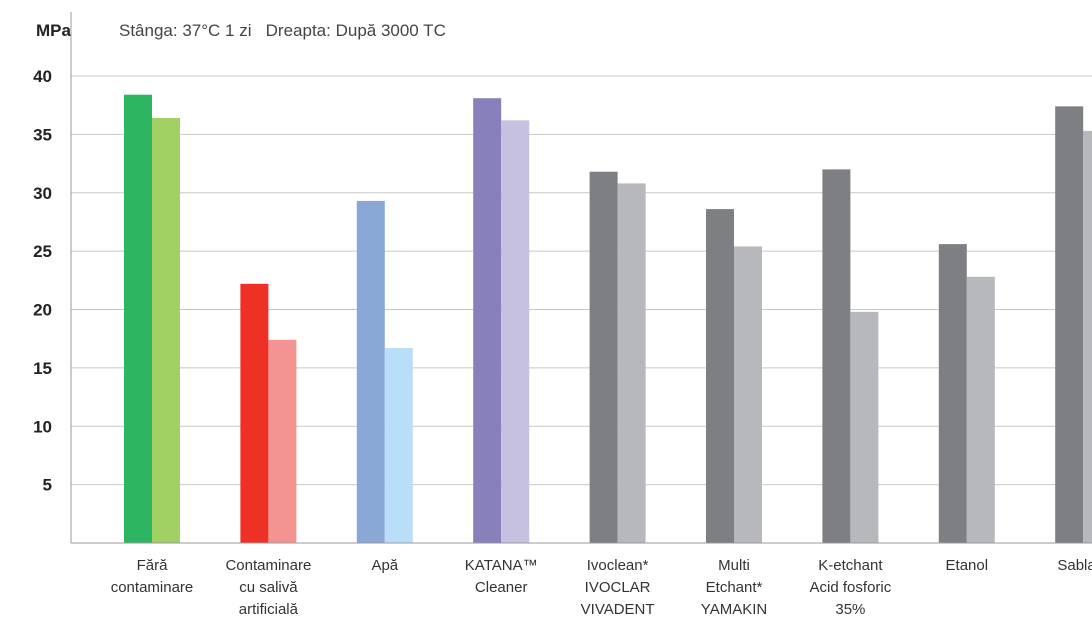 Image resolution: width=1092 pixels, height=626 pixels. Describe the element at coordinates (501, 576) in the screenshot. I see `x-tick-label: KATANA™ Cleaner` at that location.